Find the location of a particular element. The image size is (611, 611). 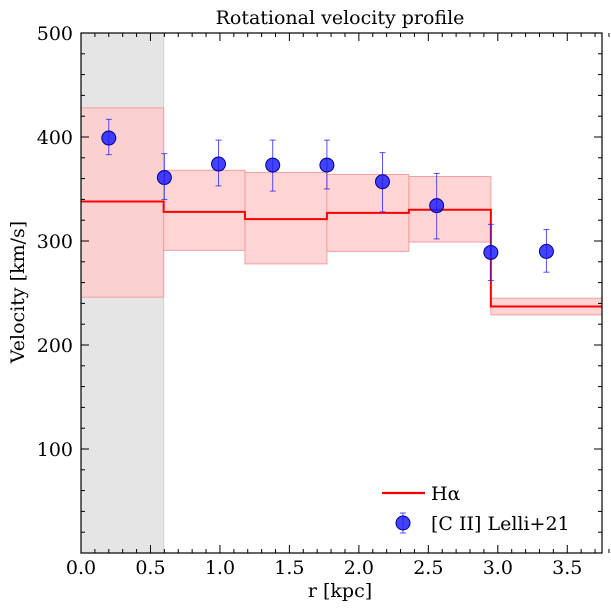

x-tick-label: 2.0 is located at coordinates (359, 568).